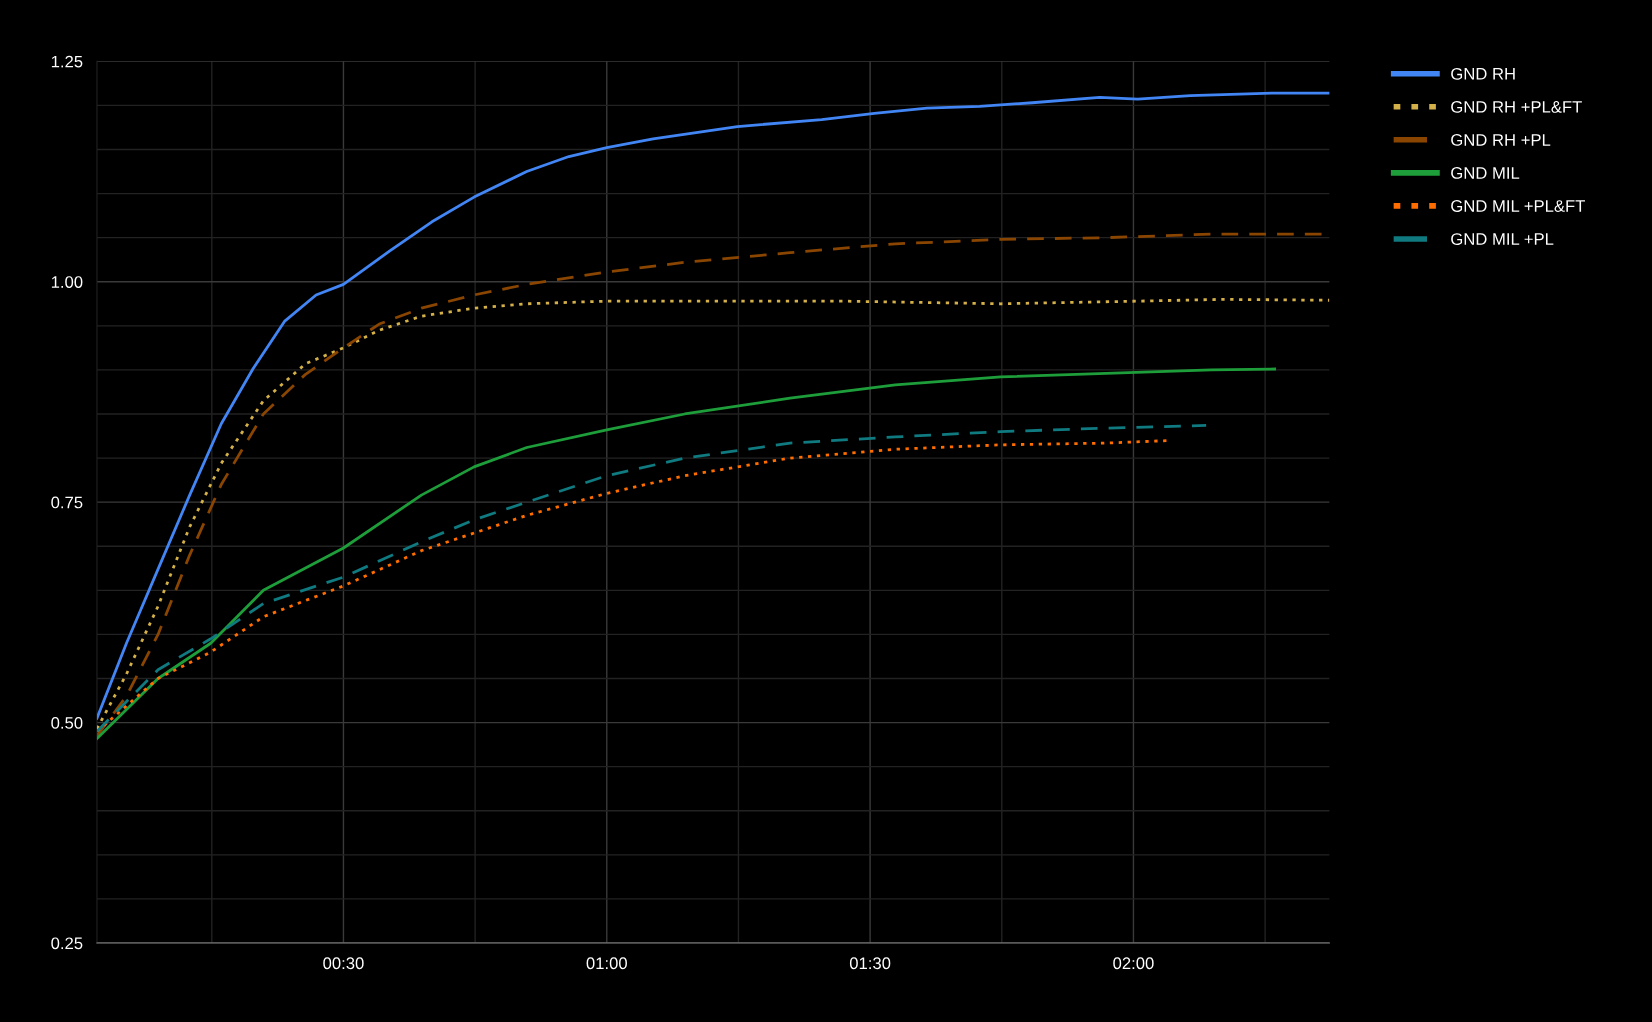 The image size is (1652, 1022). Describe the element at coordinates (343, 963) in the screenshot. I see `x-tick-label: 00:30` at that location.